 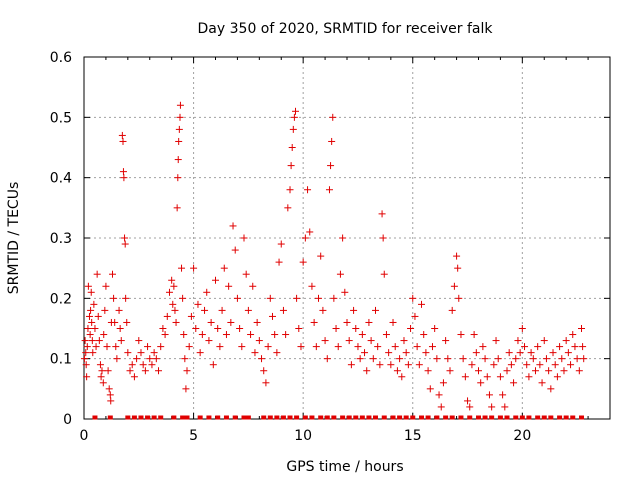 What do you see at coordinates (84, 436) in the screenshot?
I see `x-tick-label: 0` at bounding box center [84, 436].